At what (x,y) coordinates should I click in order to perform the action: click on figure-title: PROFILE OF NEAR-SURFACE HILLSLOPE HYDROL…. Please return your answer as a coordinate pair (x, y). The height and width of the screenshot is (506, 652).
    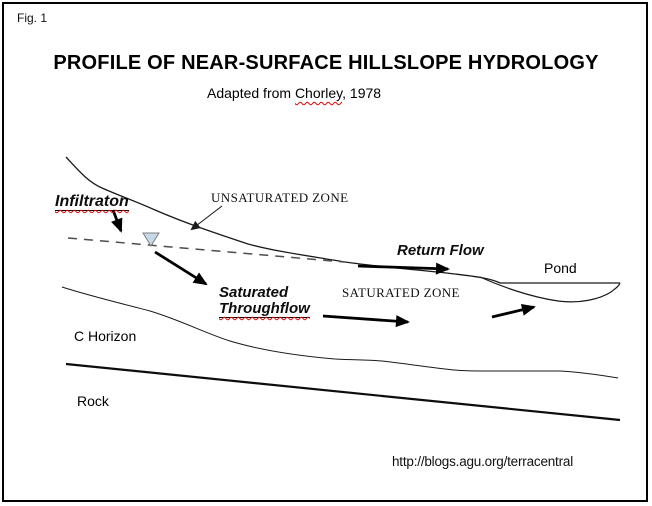
    Looking at the image, I should click on (326, 63).